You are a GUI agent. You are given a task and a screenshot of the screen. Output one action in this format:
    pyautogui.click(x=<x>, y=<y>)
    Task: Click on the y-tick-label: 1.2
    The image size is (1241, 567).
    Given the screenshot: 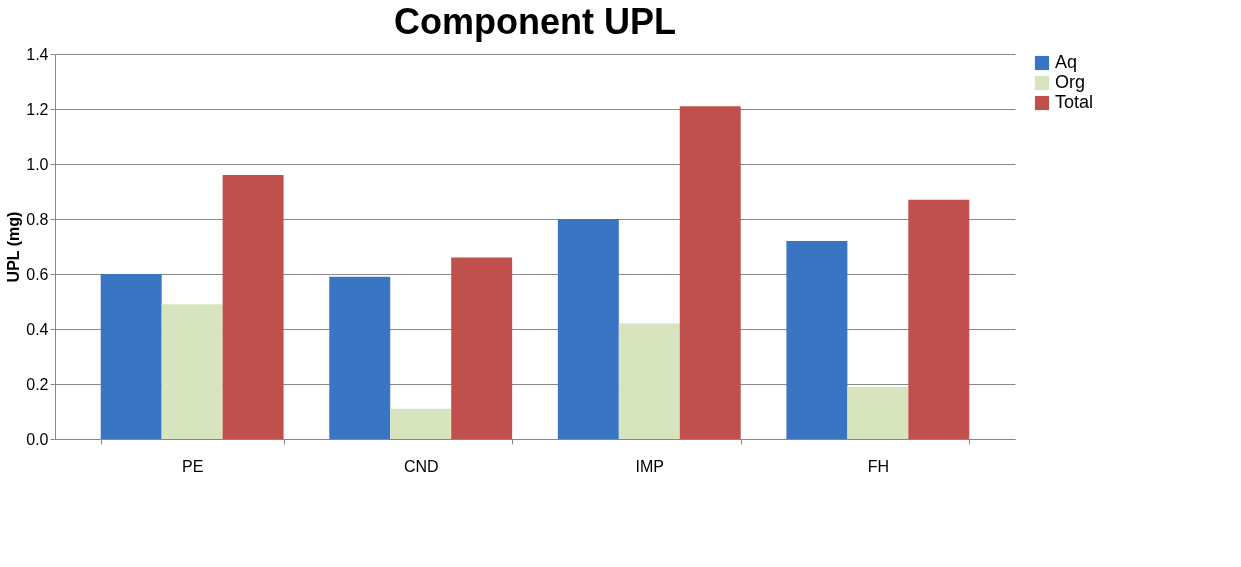 What is the action you would take?
    pyautogui.click(x=37, y=109)
    